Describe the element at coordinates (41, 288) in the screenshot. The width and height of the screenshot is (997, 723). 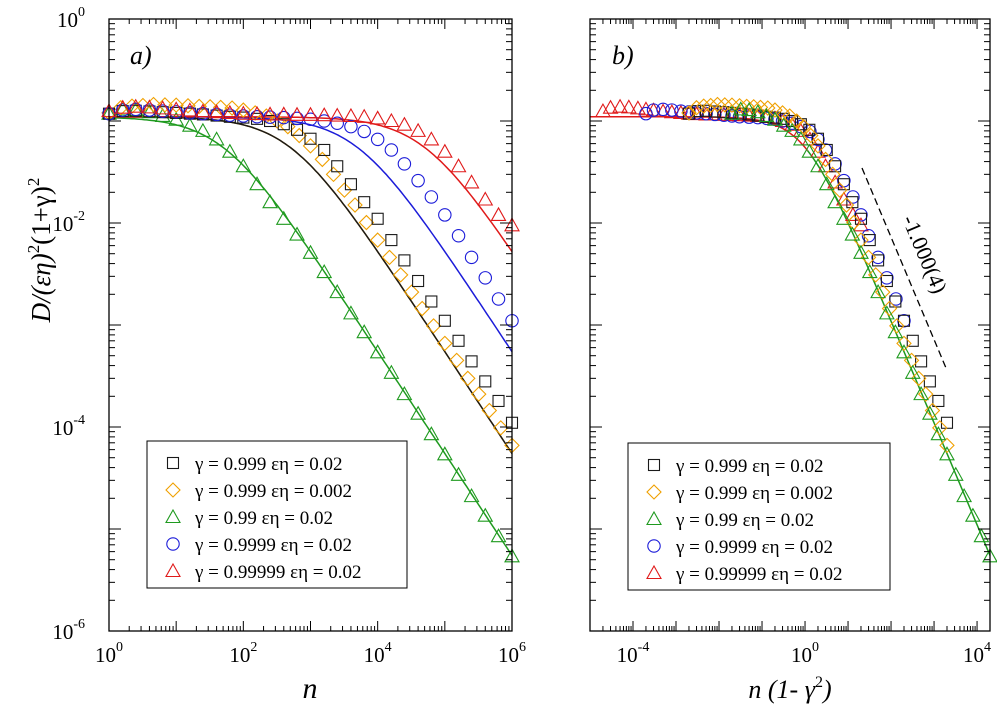
I see `y-label-main: D/(εη)` at that location.